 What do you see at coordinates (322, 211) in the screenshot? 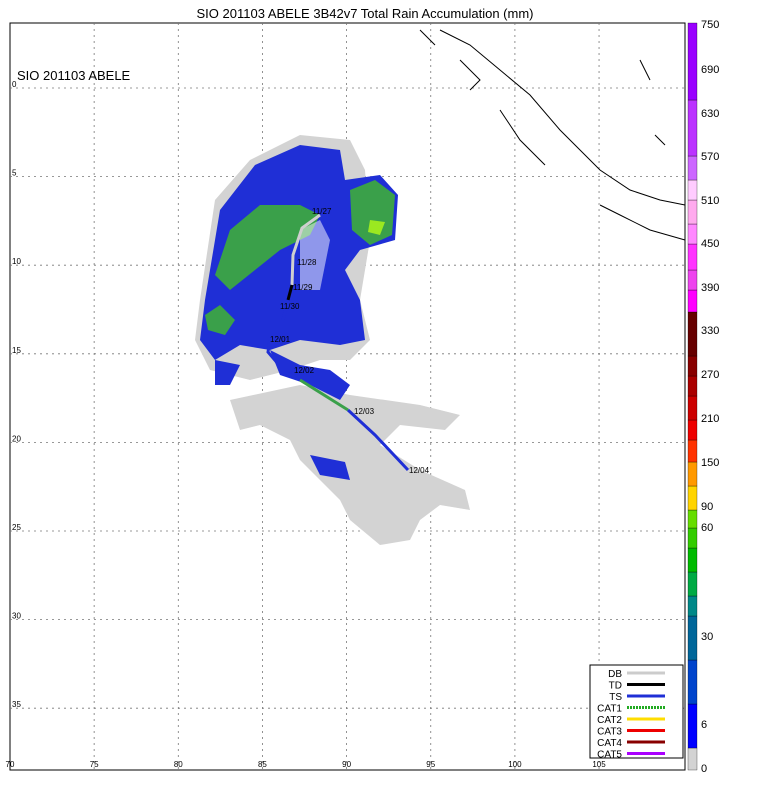
I see `track-date-label: 11/27` at bounding box center [322, 211].